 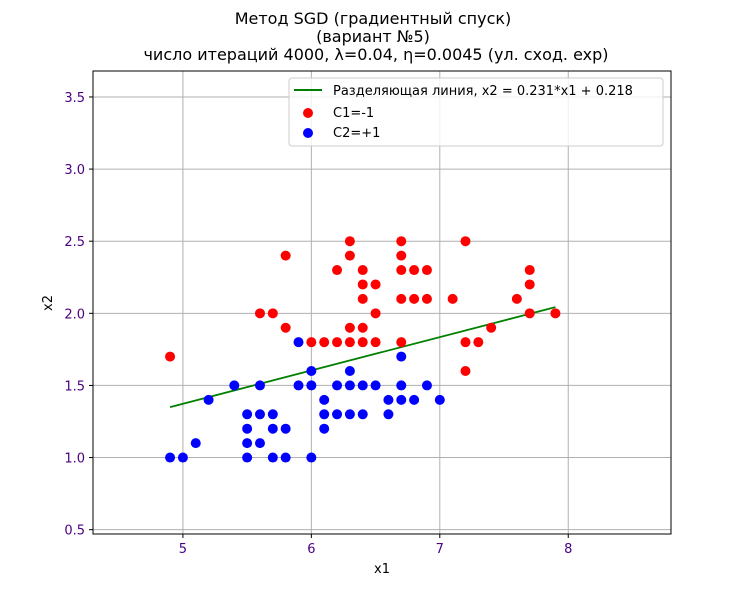 I want to click on legend-c1-label: C1=-1, so click(x=353, y=113).